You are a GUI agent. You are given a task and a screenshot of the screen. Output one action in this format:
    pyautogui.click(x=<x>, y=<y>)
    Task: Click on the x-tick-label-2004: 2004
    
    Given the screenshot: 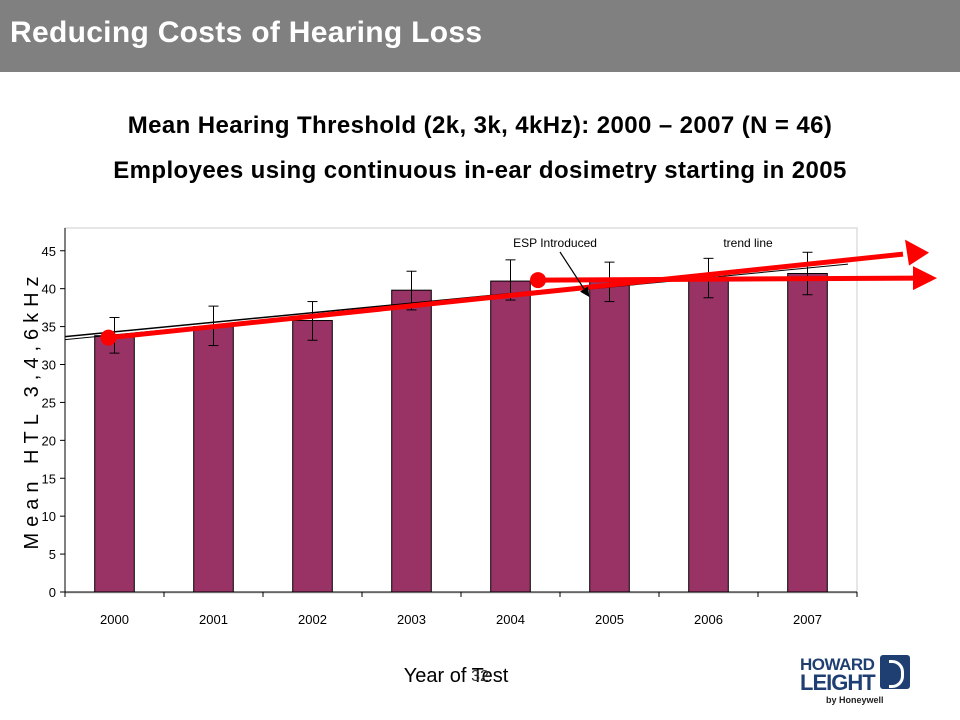 What is the action you would take?
    pyautogui.click(x=510, y=619)
    